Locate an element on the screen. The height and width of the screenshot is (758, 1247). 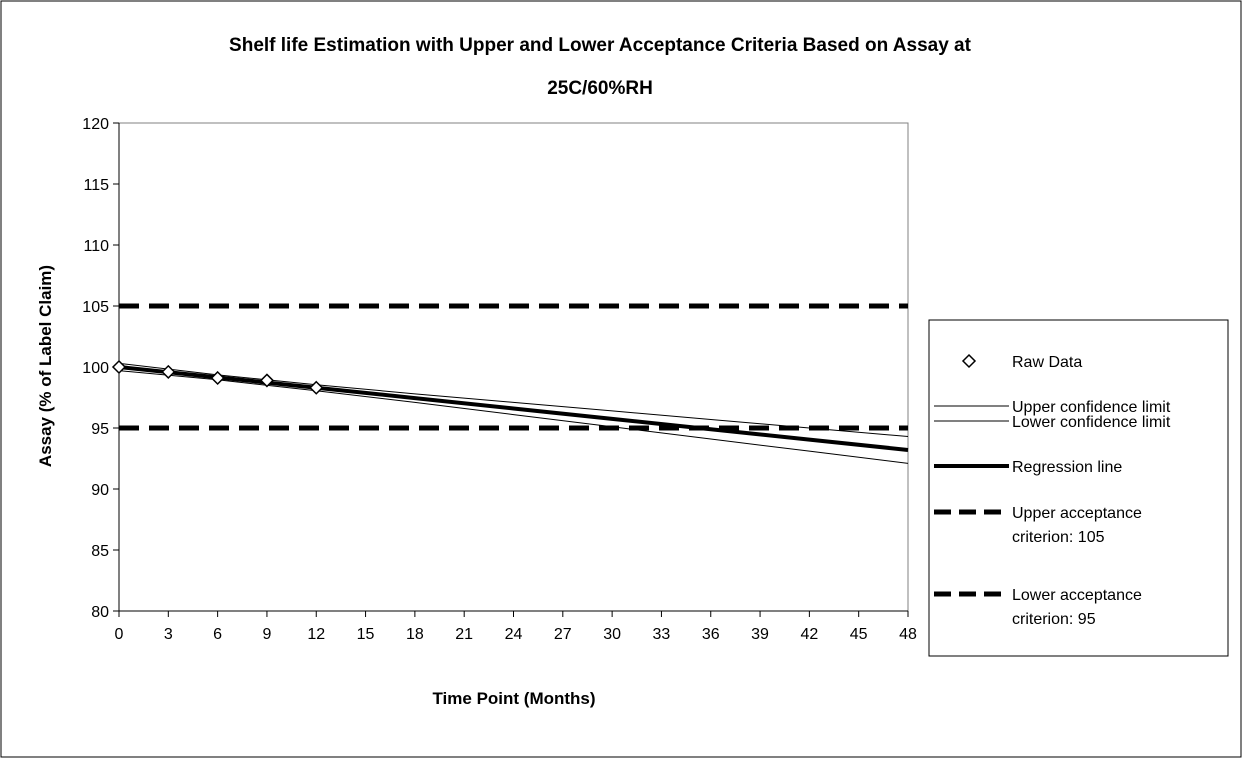
x-tick-label: 6 is located at coordinates (217, 634).